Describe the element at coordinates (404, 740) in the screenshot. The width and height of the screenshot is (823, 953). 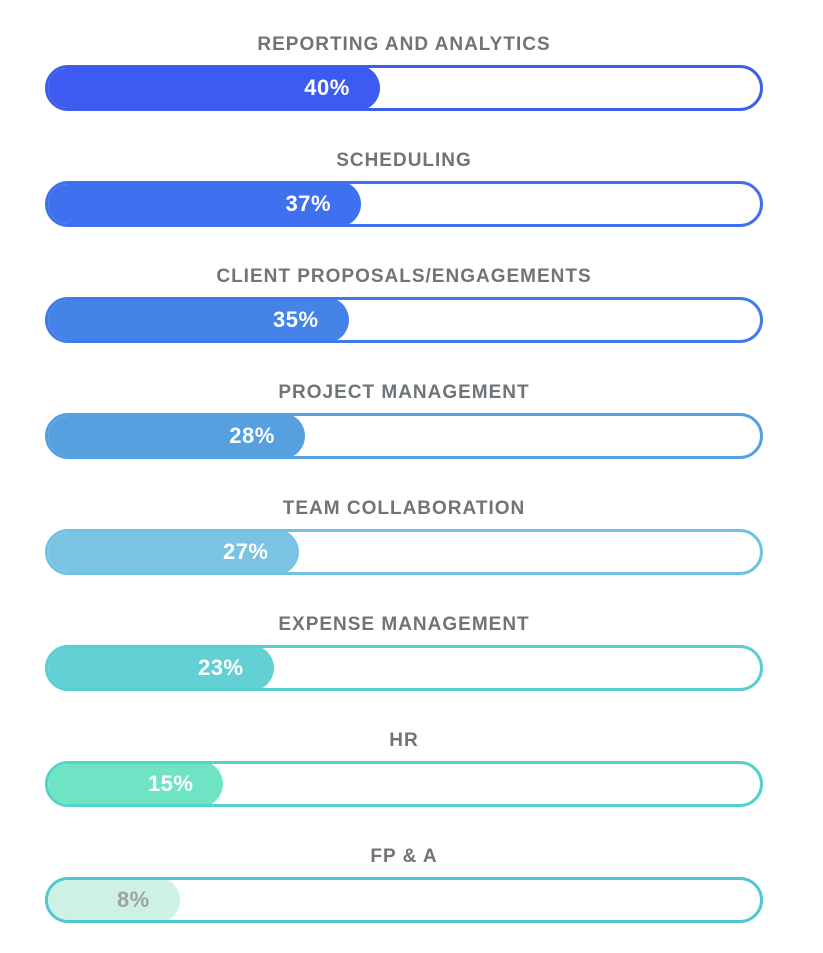
I see `bar-category-label: HR` at that location.